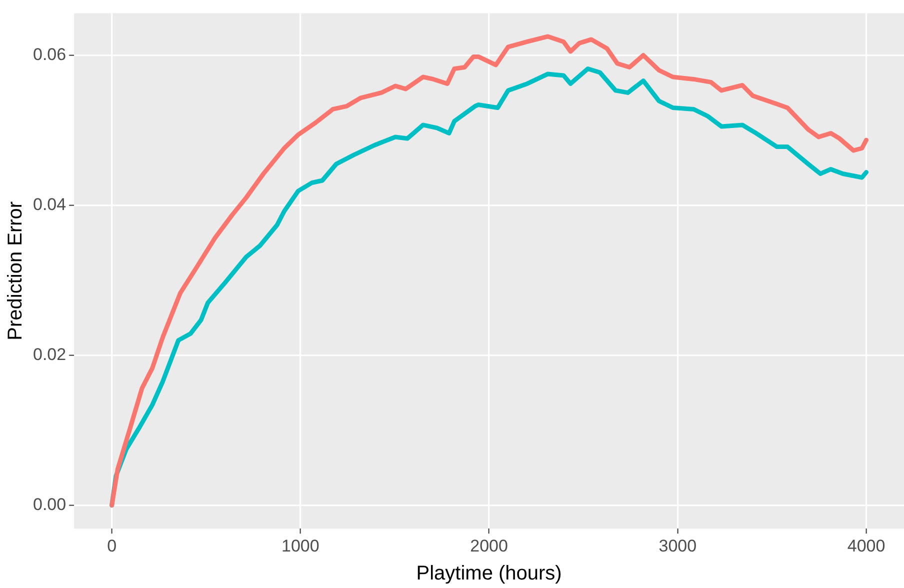  Describe the element at coordinates (15, 270) in the screenshot. I see `y-axis-title: Prediction Error` at that location.